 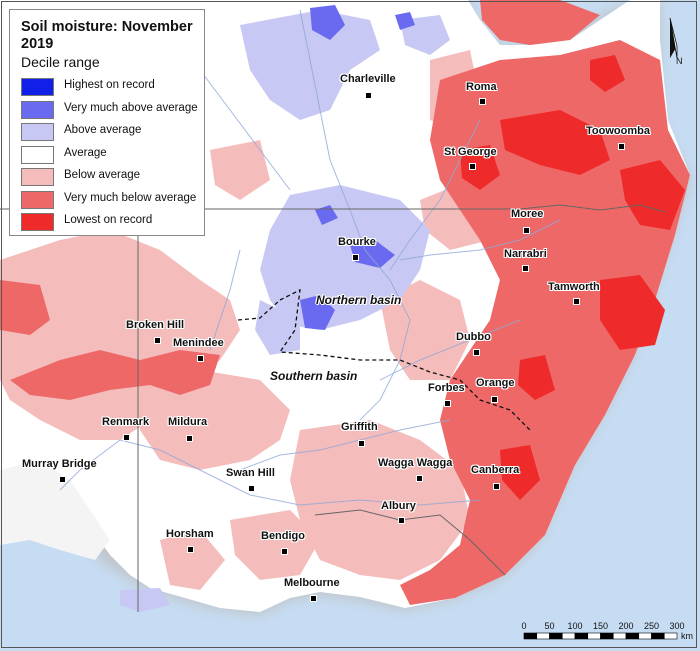 I want to click on legend-title: Soil moisture: November 2019, so click(x=107, y=35).